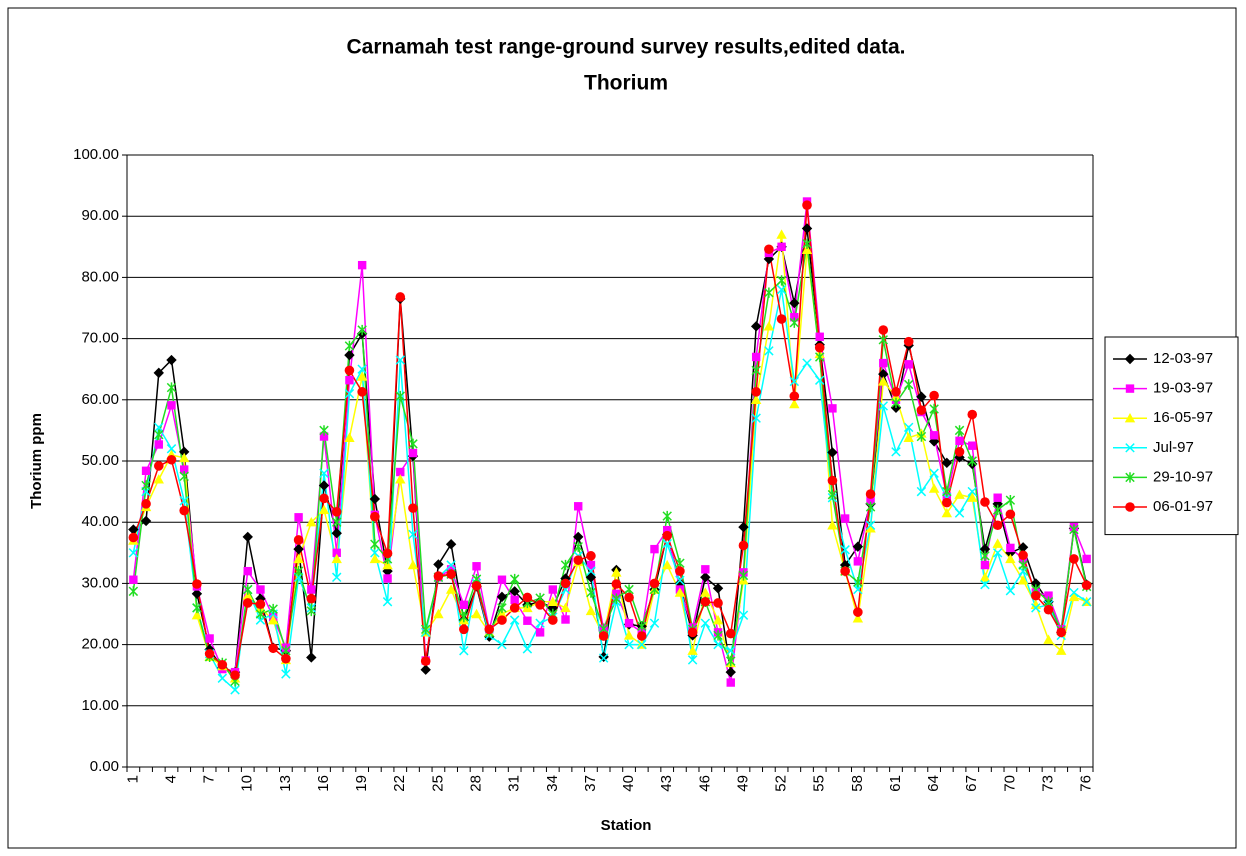  I want to click on x-tick-label: 58, so click(857, 783).